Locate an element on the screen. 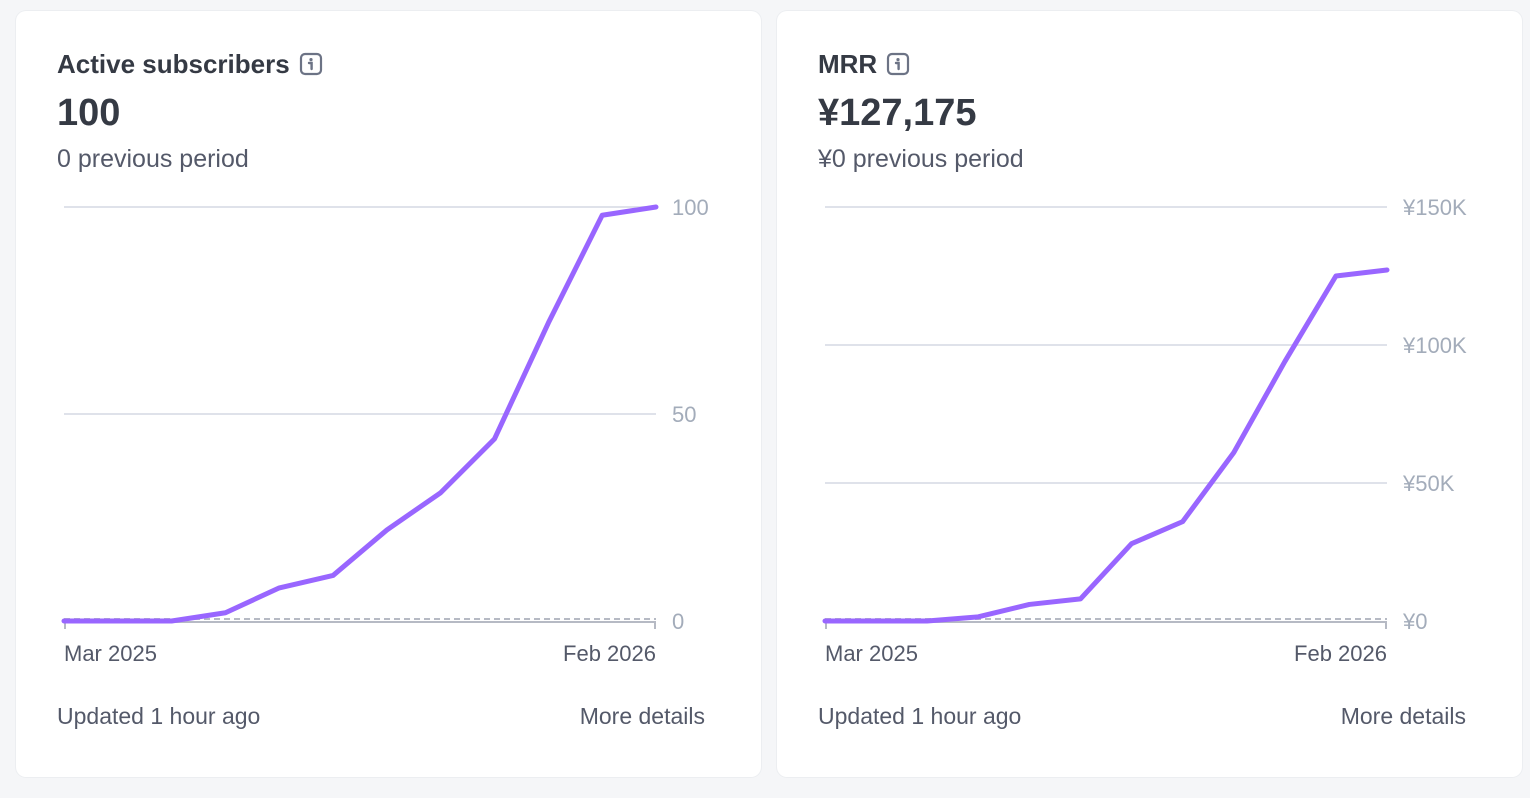  card-header: Active subscribers 100 0 previous period is located at coordinates (190, 111).